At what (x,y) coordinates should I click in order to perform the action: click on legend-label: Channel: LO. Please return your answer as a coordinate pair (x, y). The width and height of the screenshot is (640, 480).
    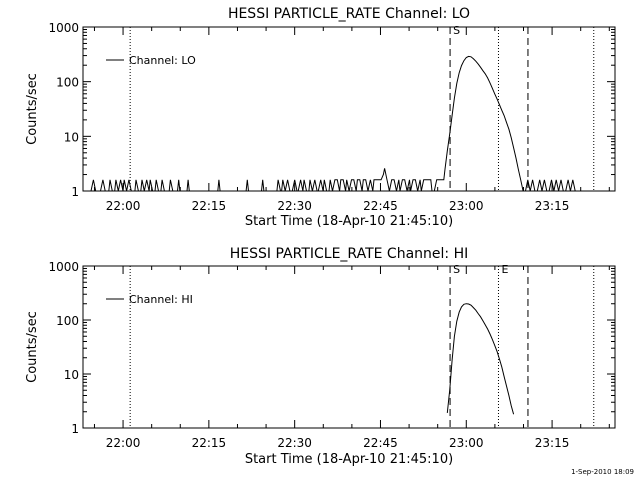
    Looking at the image, I should click on (162, 60).